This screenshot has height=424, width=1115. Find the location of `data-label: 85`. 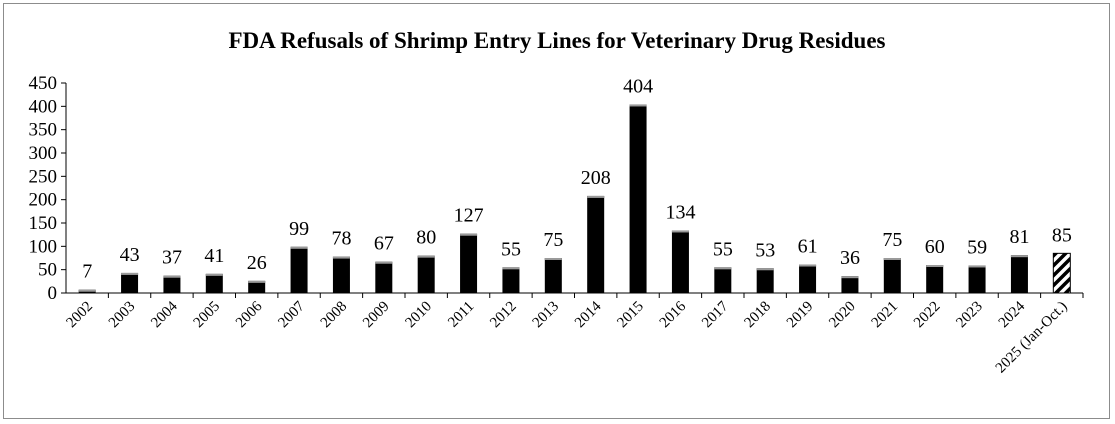

data-label: 85 is located at coordinates (1062, 235).